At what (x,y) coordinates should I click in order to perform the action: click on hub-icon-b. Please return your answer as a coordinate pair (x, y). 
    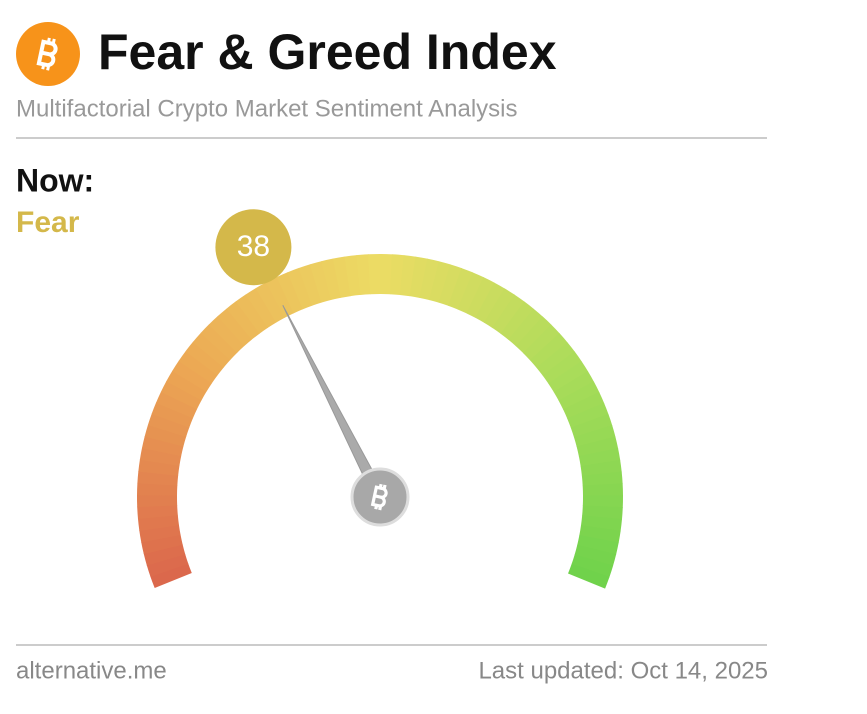
    Looking at the image, I should click on (379, 497).